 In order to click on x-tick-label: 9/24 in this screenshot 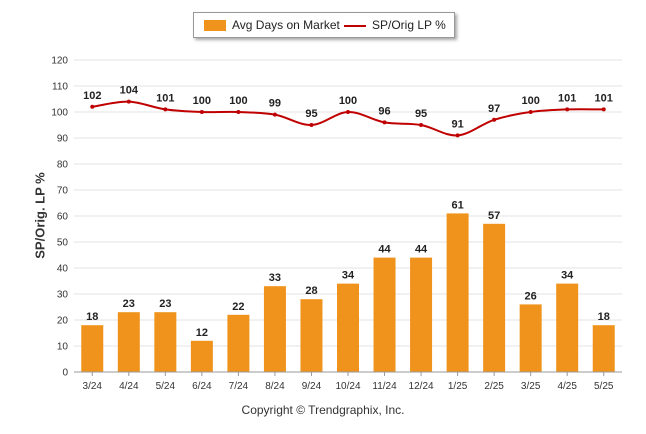, I will do `click(312, 386)`.